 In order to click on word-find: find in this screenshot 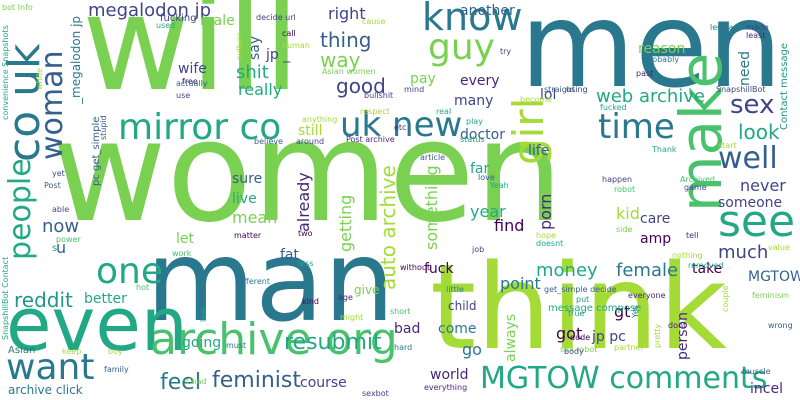, I will do `click(509, 225)`.